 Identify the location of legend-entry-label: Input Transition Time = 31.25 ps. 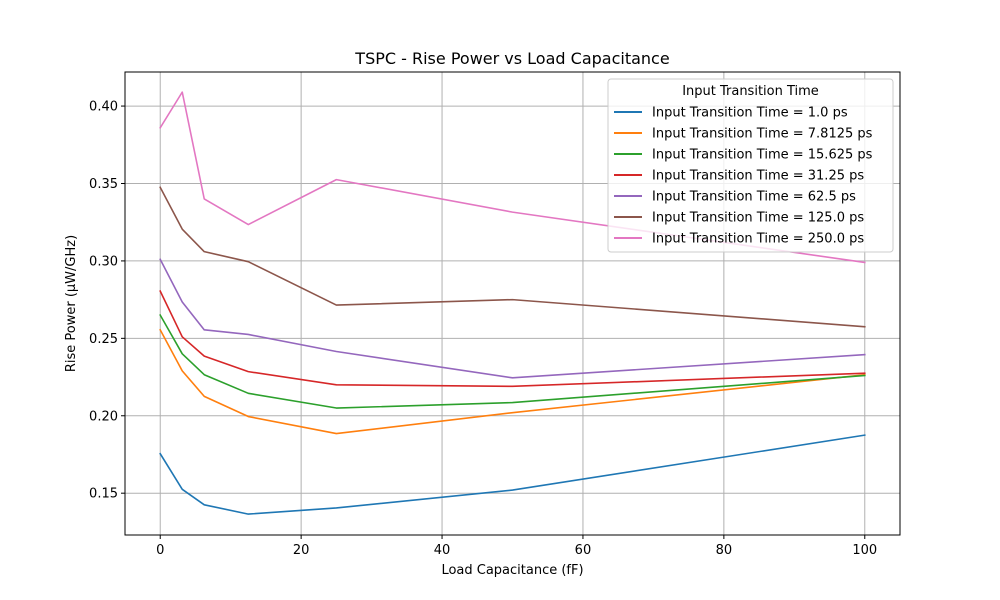
(758, 176).